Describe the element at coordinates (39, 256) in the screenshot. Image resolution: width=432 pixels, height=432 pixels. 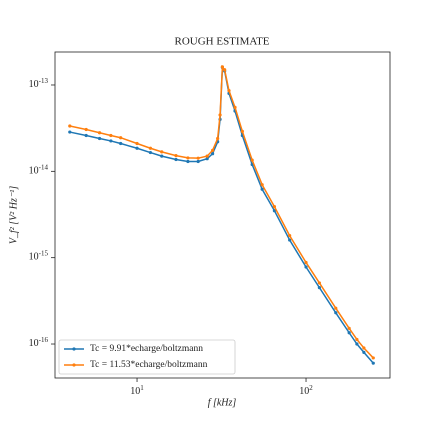
I see `y-tick-label: 10-15` at that location.